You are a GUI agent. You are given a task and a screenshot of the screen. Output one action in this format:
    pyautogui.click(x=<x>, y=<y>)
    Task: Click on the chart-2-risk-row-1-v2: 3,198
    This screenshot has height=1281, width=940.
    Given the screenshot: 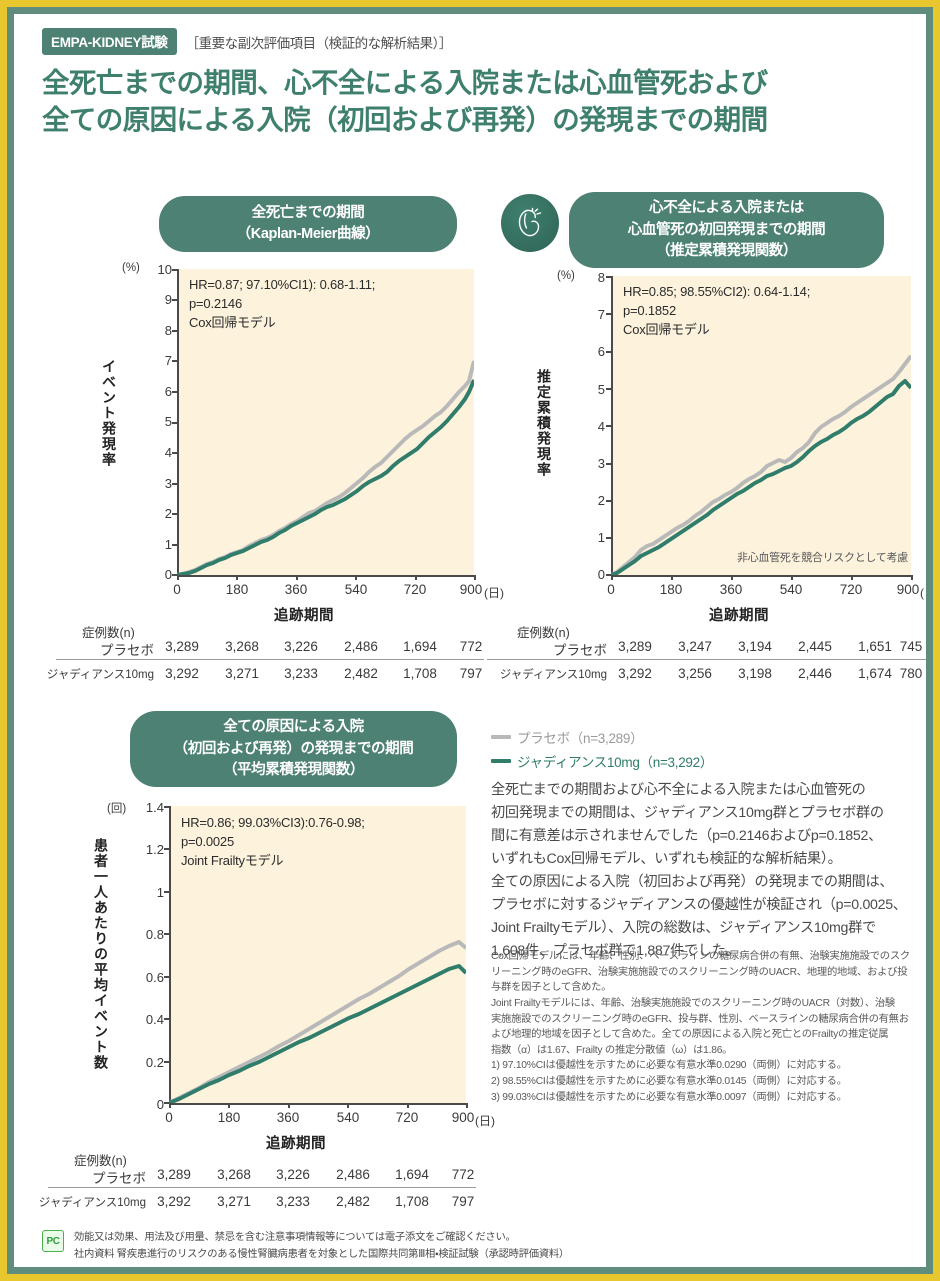 What is the action you would take?
    pyautogui.click(x=755, y=673)
    